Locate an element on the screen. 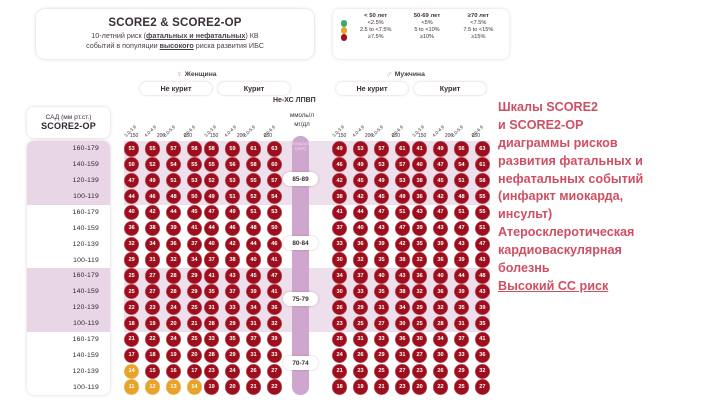 The height and width of the screenshot is (403, 720). smoking-tab-male-nonsmoker: Не курит is located at coordinates (372, 88).